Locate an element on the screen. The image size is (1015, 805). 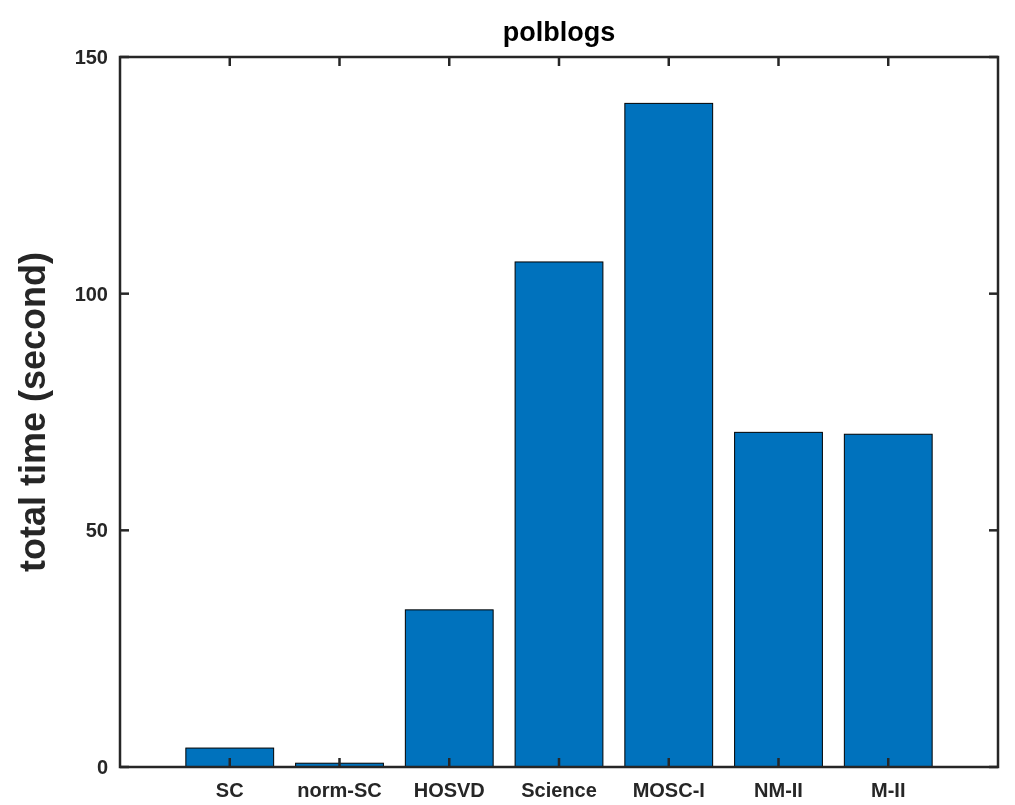
y-tick-label: 50 is located at coordinates (96, 530).